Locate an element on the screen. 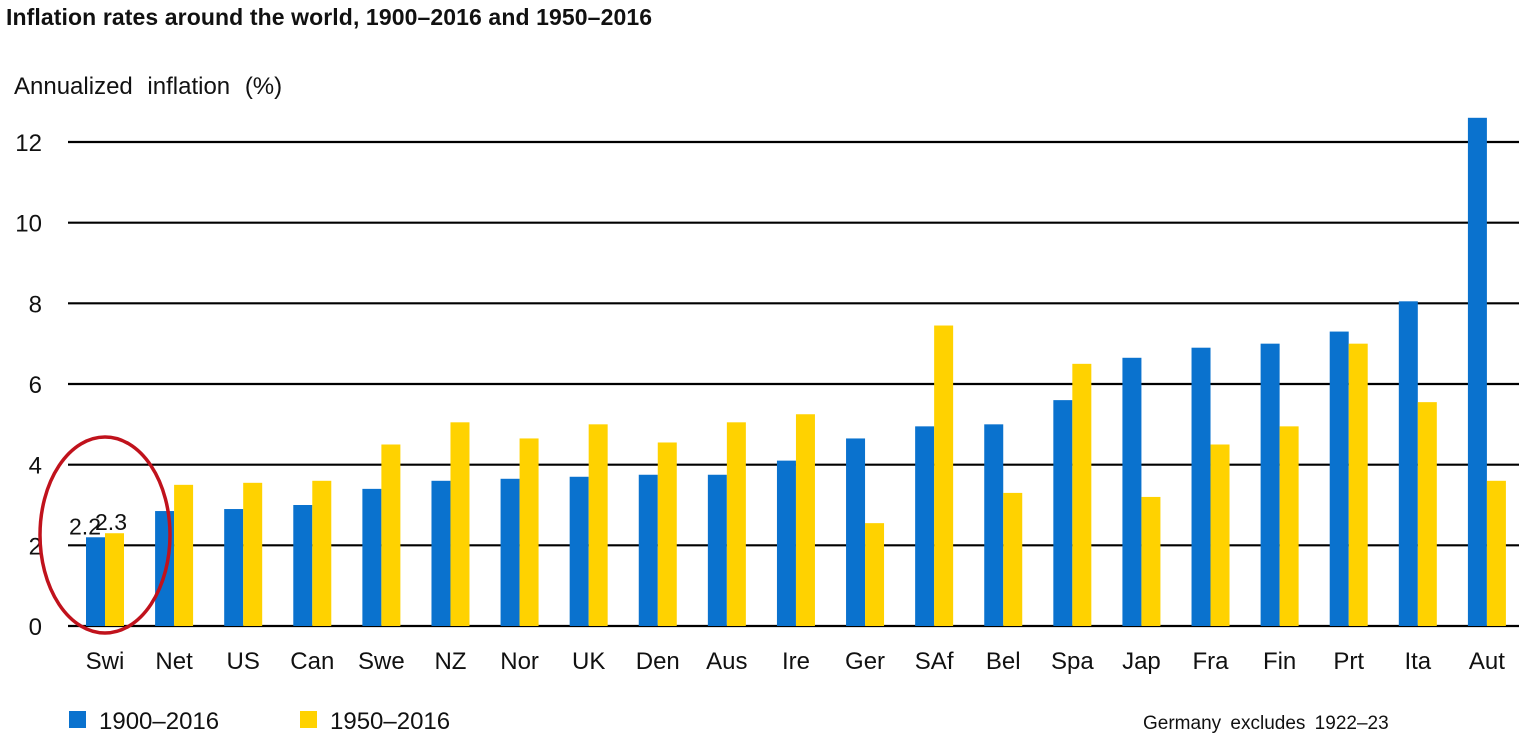  x-tick-label: Aut is located at coordinates (1487, 661).